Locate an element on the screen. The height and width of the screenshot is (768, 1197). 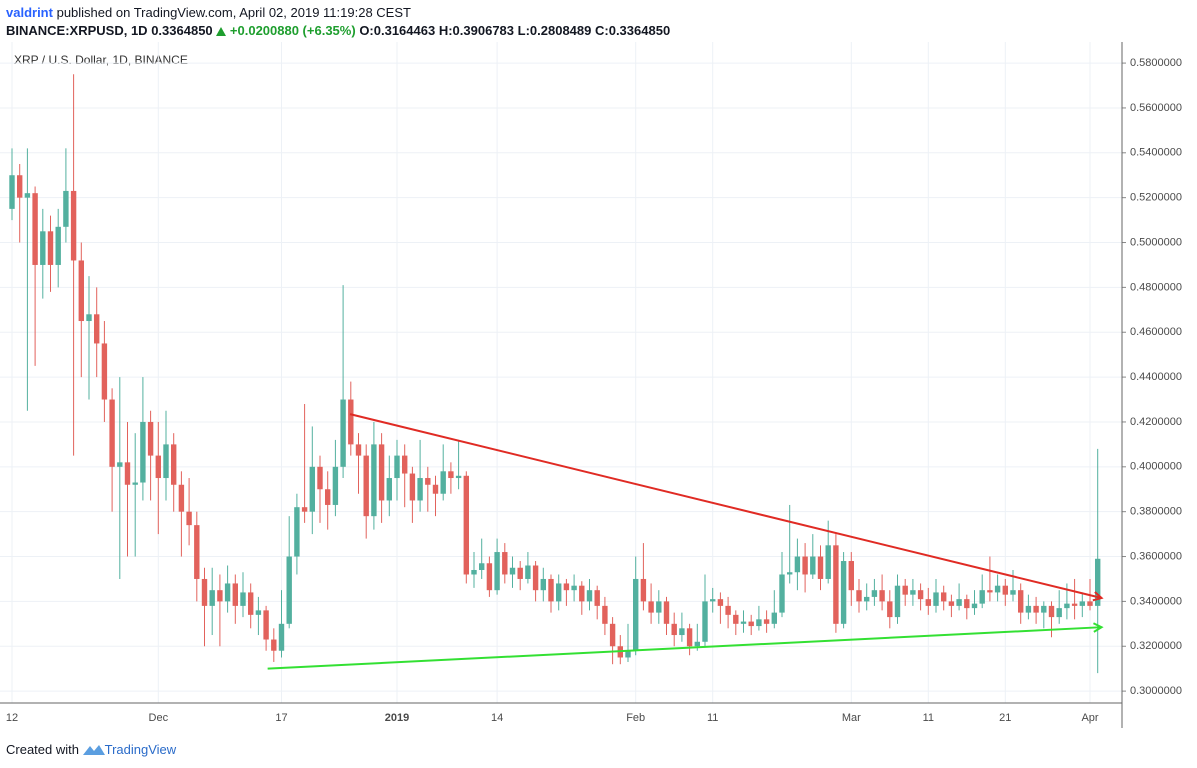
up-arrow is located at coordinates (221, 31).